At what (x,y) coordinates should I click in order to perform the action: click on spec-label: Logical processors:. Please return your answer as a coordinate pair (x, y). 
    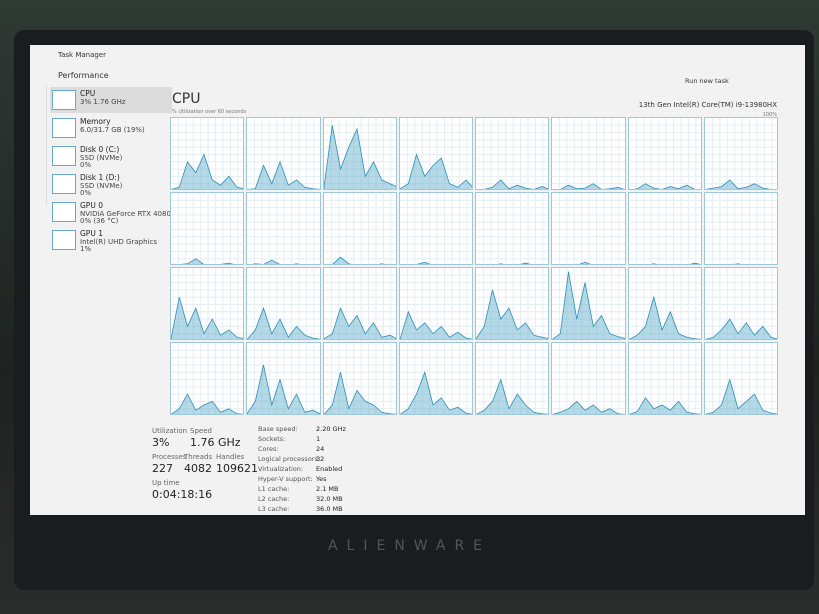
    Looking at the image, I should click on (289, 459).